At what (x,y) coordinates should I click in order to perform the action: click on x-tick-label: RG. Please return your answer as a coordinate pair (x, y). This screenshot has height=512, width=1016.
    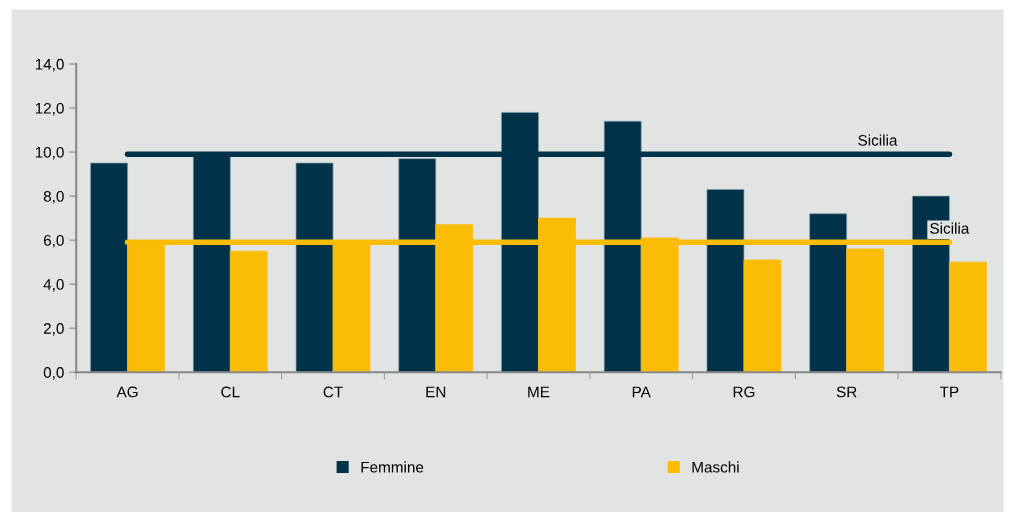
    Looking at the image, I should click on (744, 392).